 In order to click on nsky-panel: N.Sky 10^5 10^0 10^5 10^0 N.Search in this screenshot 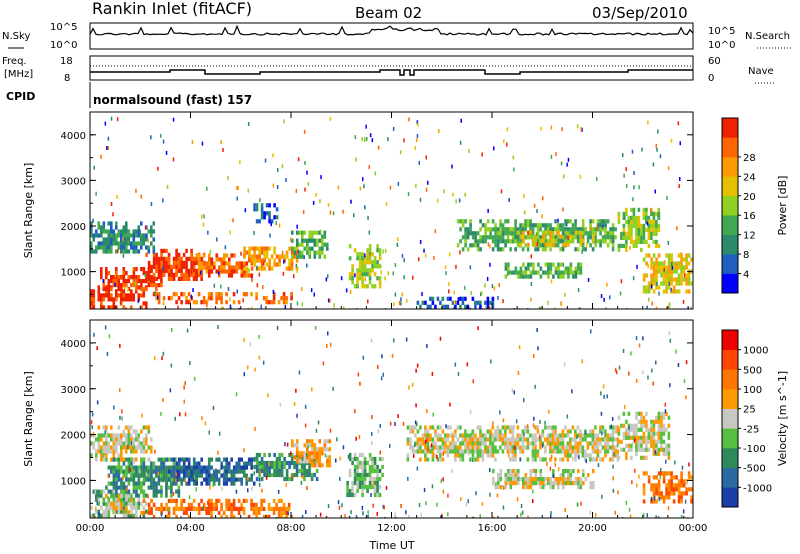, I will do `click(396, 36)`.